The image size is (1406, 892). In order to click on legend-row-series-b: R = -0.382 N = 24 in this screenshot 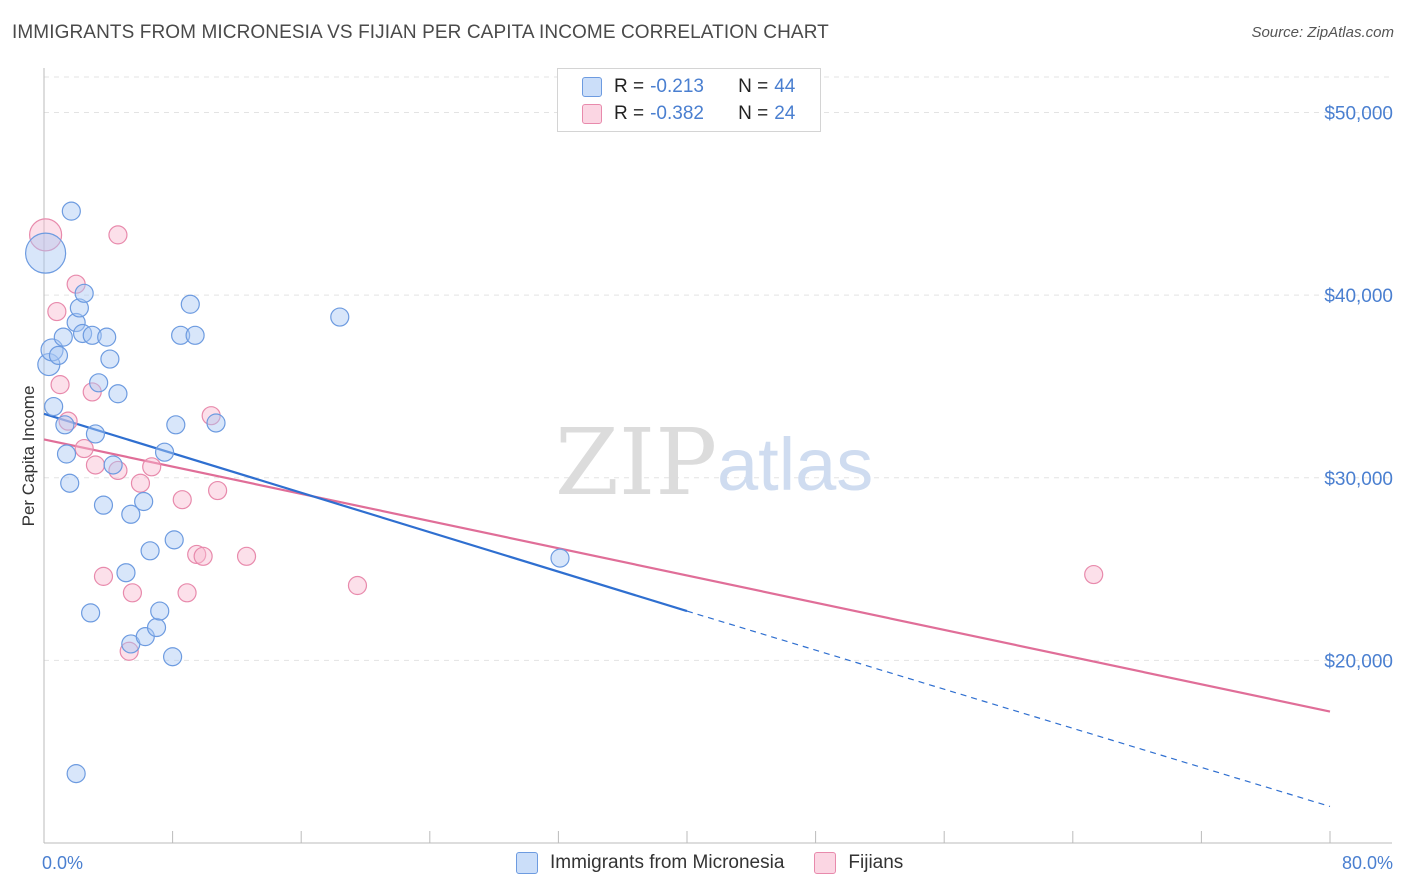, I will do `click(688, 114)`.